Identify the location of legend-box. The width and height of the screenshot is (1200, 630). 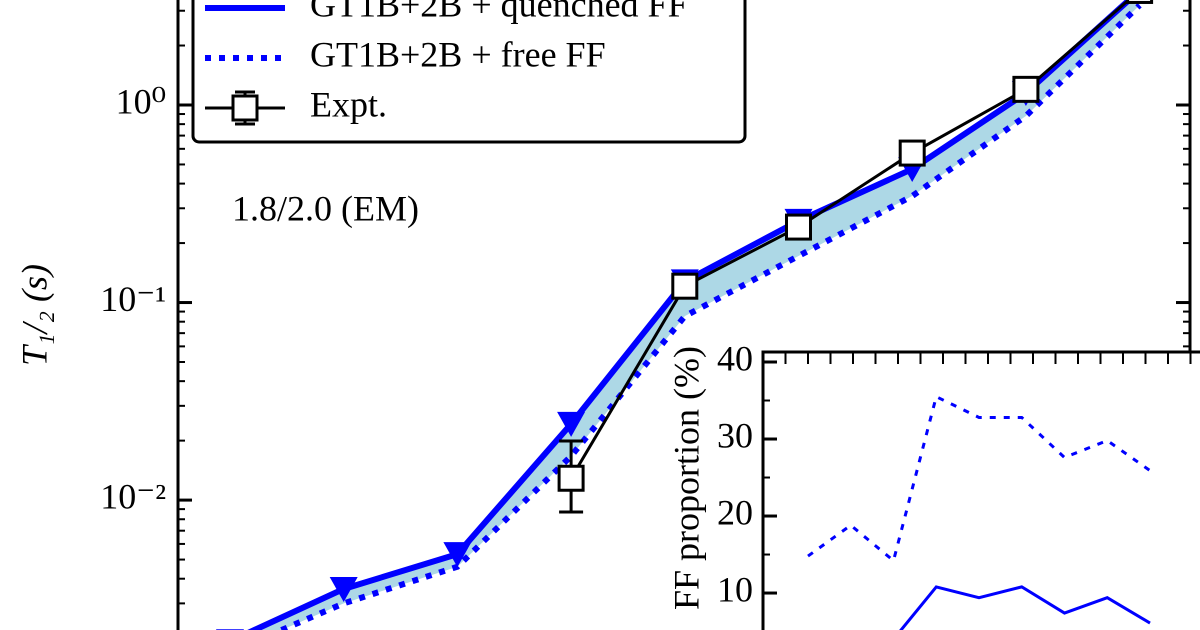
(469, 72).